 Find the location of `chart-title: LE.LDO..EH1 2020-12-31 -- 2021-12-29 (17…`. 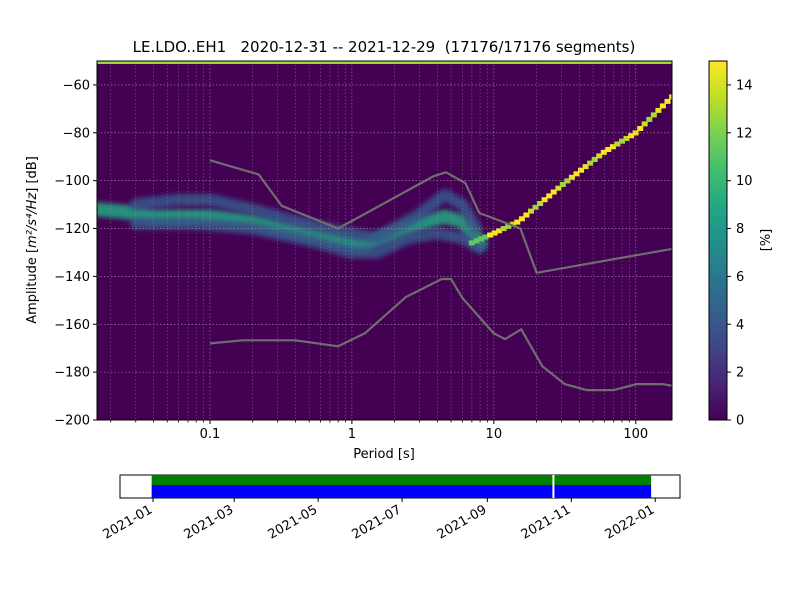

chart-title: LE.LDO..EH1 2020-12-31 -- 2021-12-29 (17… is located at coordinates (384, 47).